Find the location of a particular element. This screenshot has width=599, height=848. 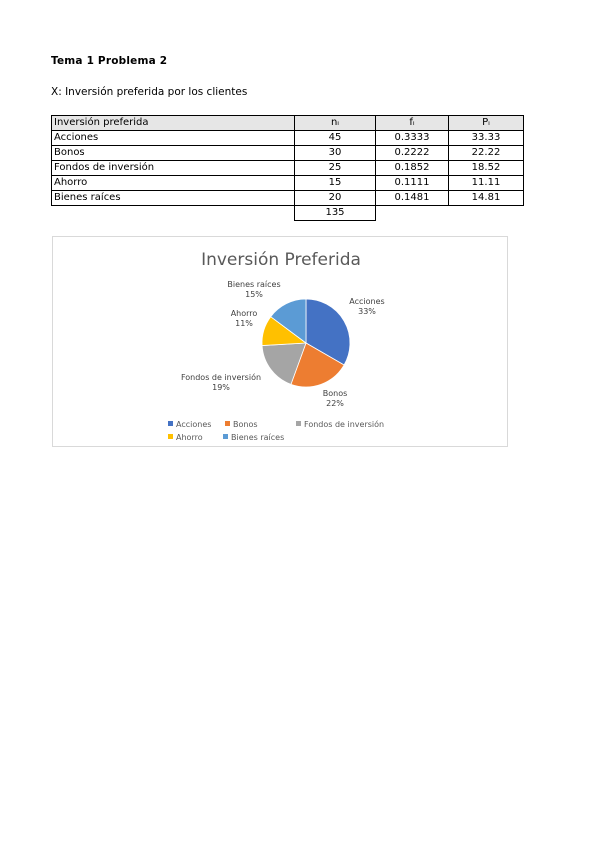

table-header-row: Inversión preferida nᵢ fᵢ Pᵢ is located at coordinates (287, 123).